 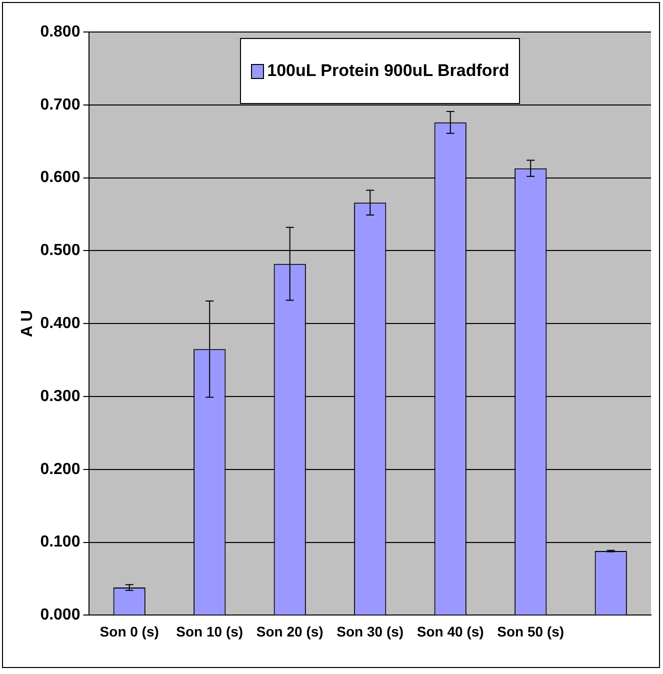 I want to click on x-tick-label: Son 20 (s), so click(x=290, y=631).